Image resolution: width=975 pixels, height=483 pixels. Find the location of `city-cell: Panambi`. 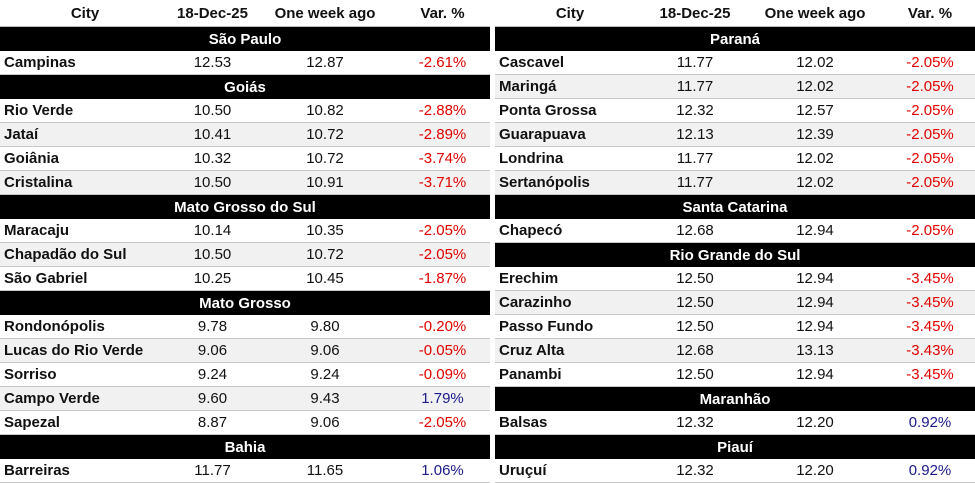

city-cell: Panambi is located at coordinates (530, 374).